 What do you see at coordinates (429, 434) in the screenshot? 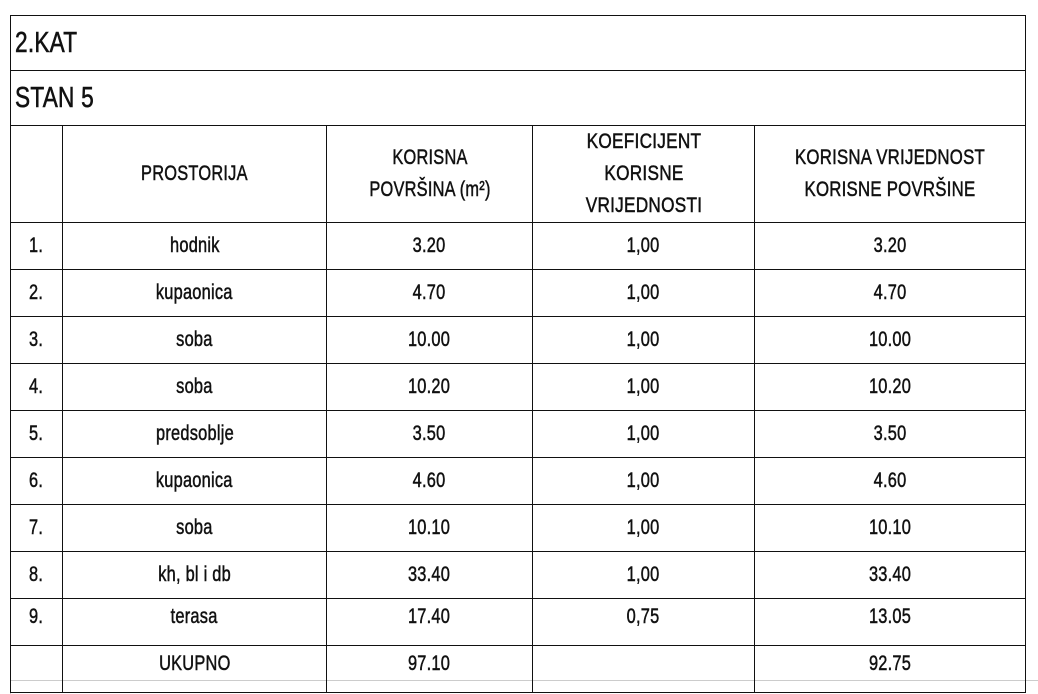
I see `usable-area: 3.50` at bounding box center [429, 434].